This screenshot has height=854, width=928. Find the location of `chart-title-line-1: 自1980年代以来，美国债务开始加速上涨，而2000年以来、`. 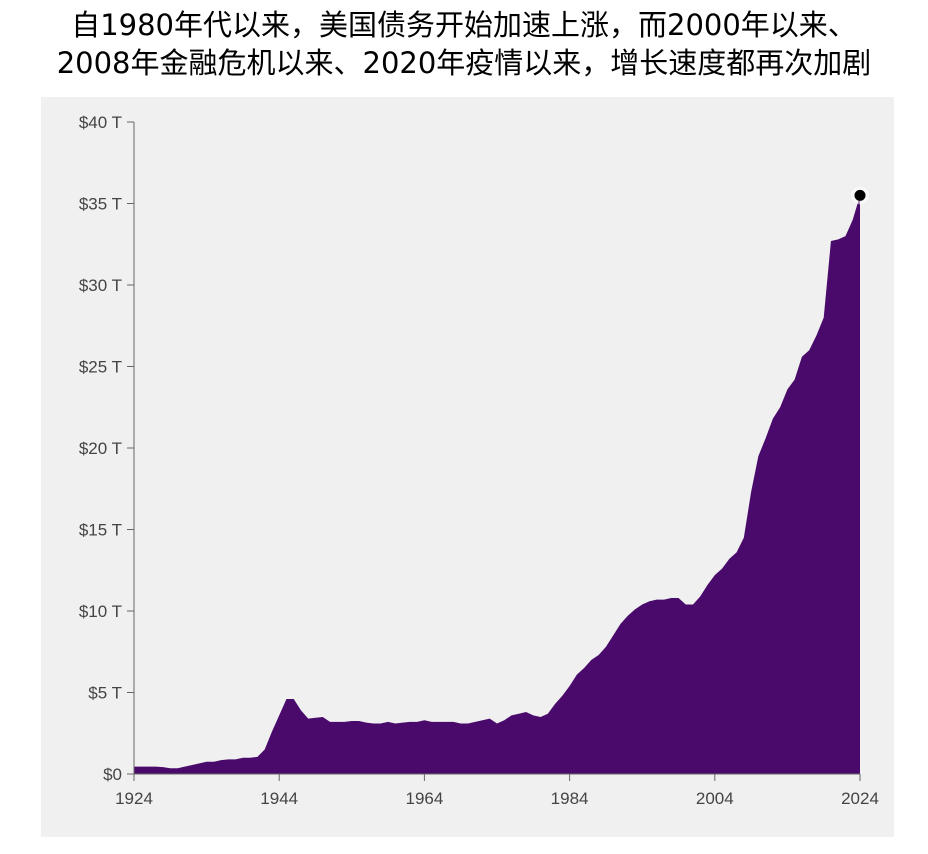

chart-title-line-1: 自1980年代以来，美国债务开始加速上涨，而2000年以来、 is located at coordinates (464, 25).